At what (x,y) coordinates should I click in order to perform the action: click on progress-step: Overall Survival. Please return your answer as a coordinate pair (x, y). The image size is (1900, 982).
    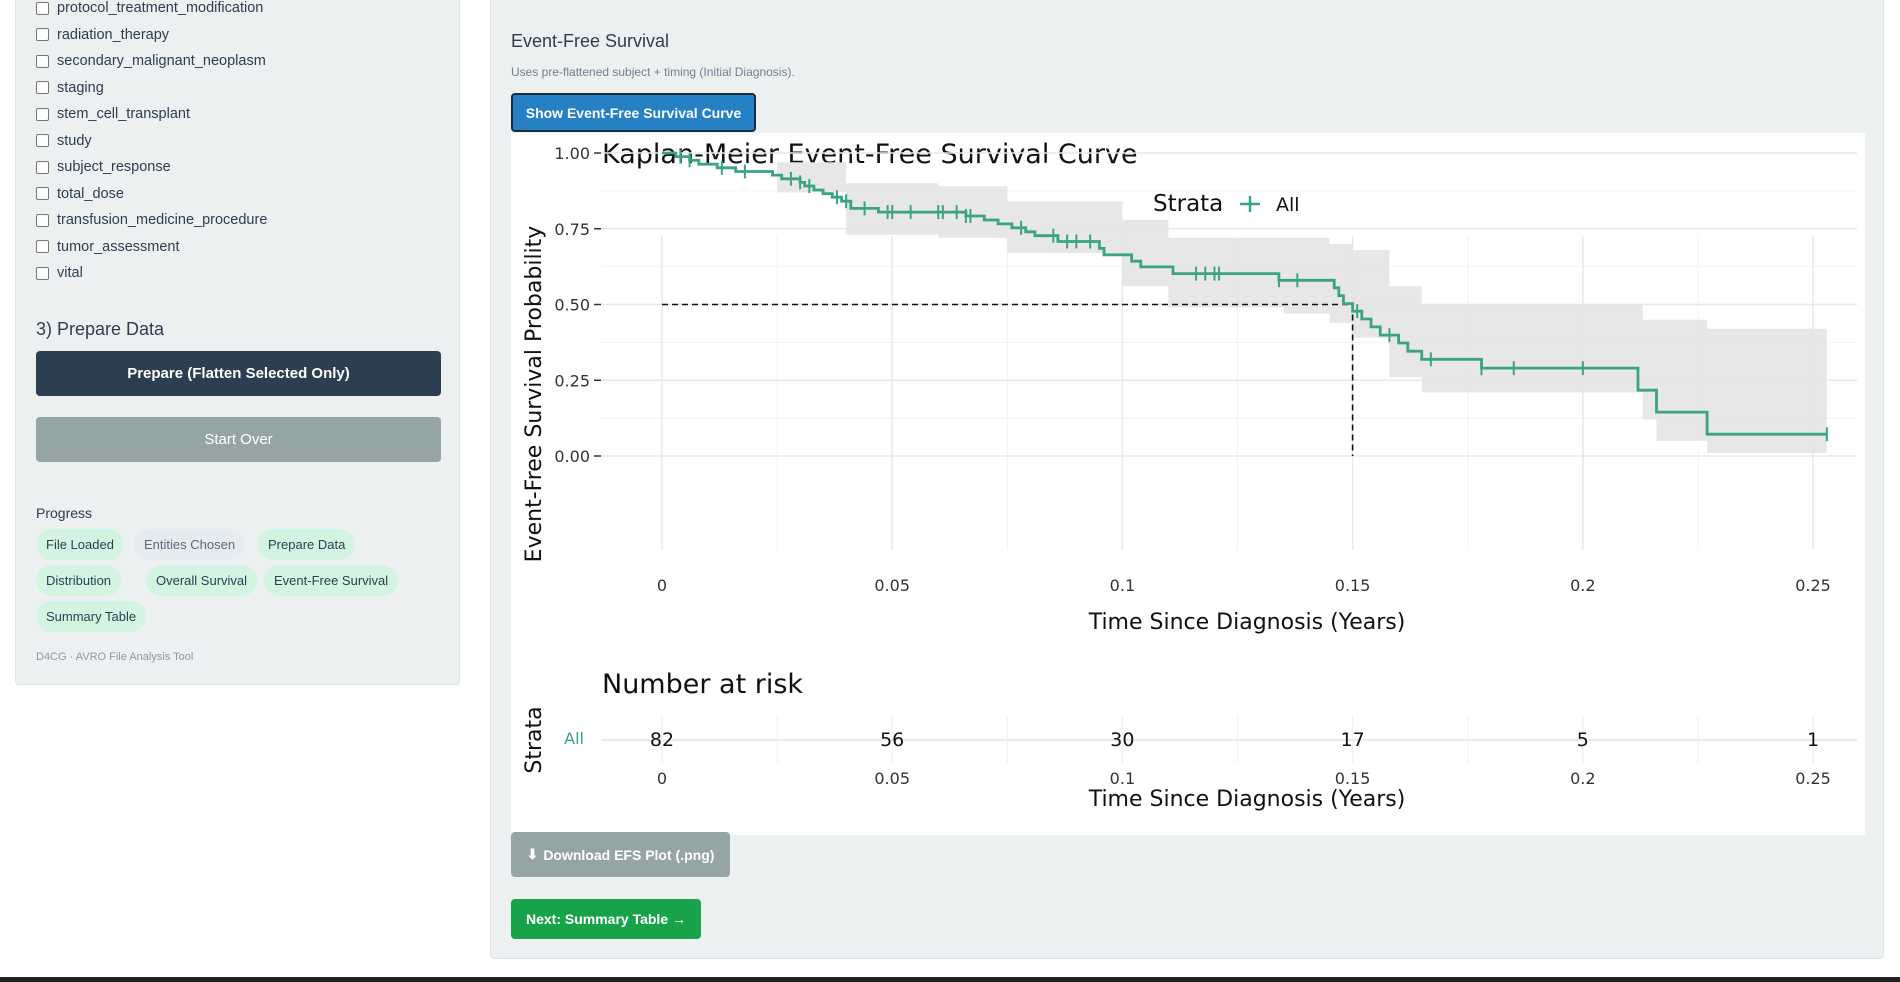
    Looking at the image, I should click on (202, 580).